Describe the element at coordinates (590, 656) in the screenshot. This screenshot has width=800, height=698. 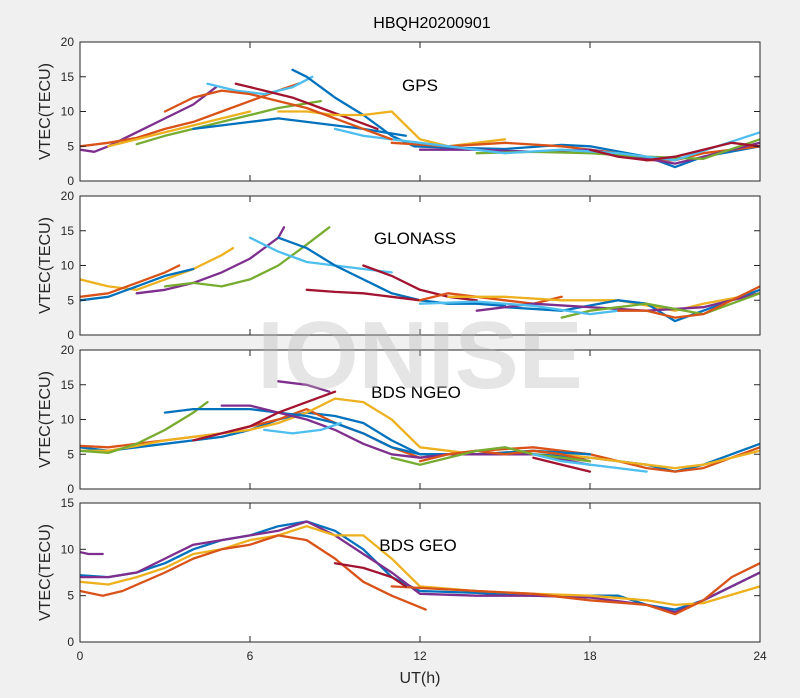
I see `x-tick-label: 18` at that location.